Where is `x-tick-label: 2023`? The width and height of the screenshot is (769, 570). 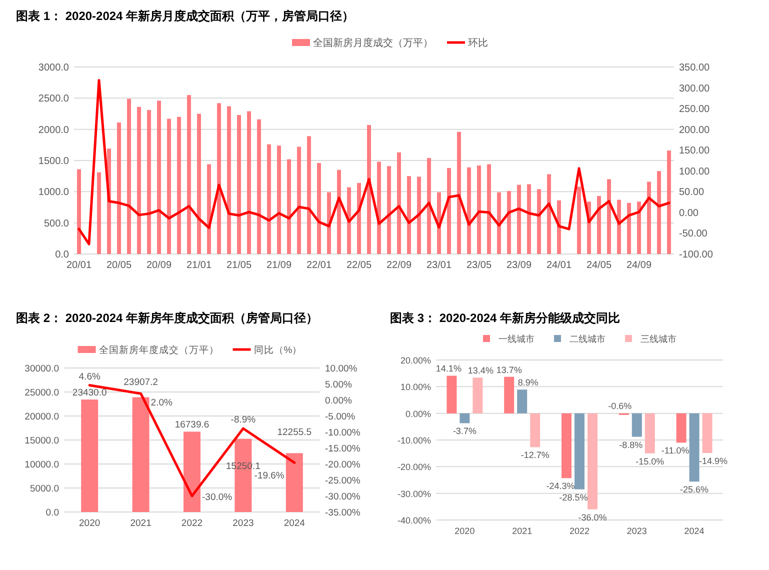 x-tick-label: 2023 is located at coordinates (636, 531).